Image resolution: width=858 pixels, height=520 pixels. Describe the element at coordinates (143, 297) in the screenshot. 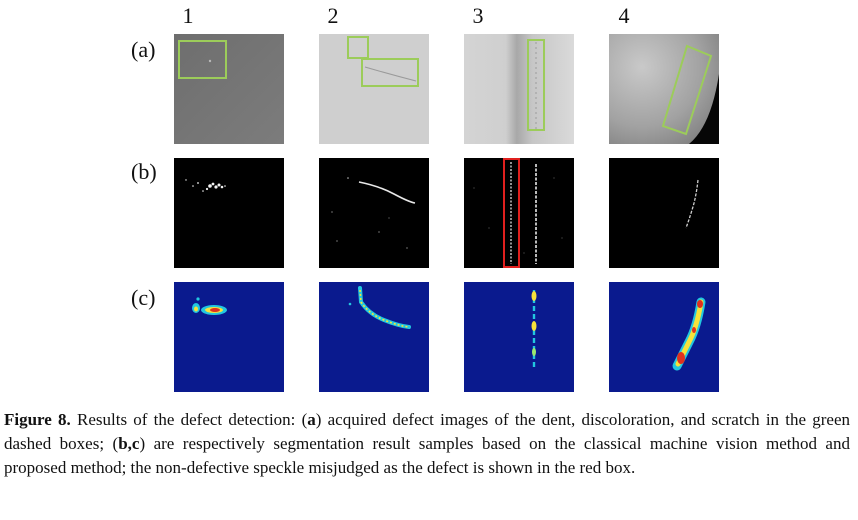

I see `row-label-c: (c)` at that location.